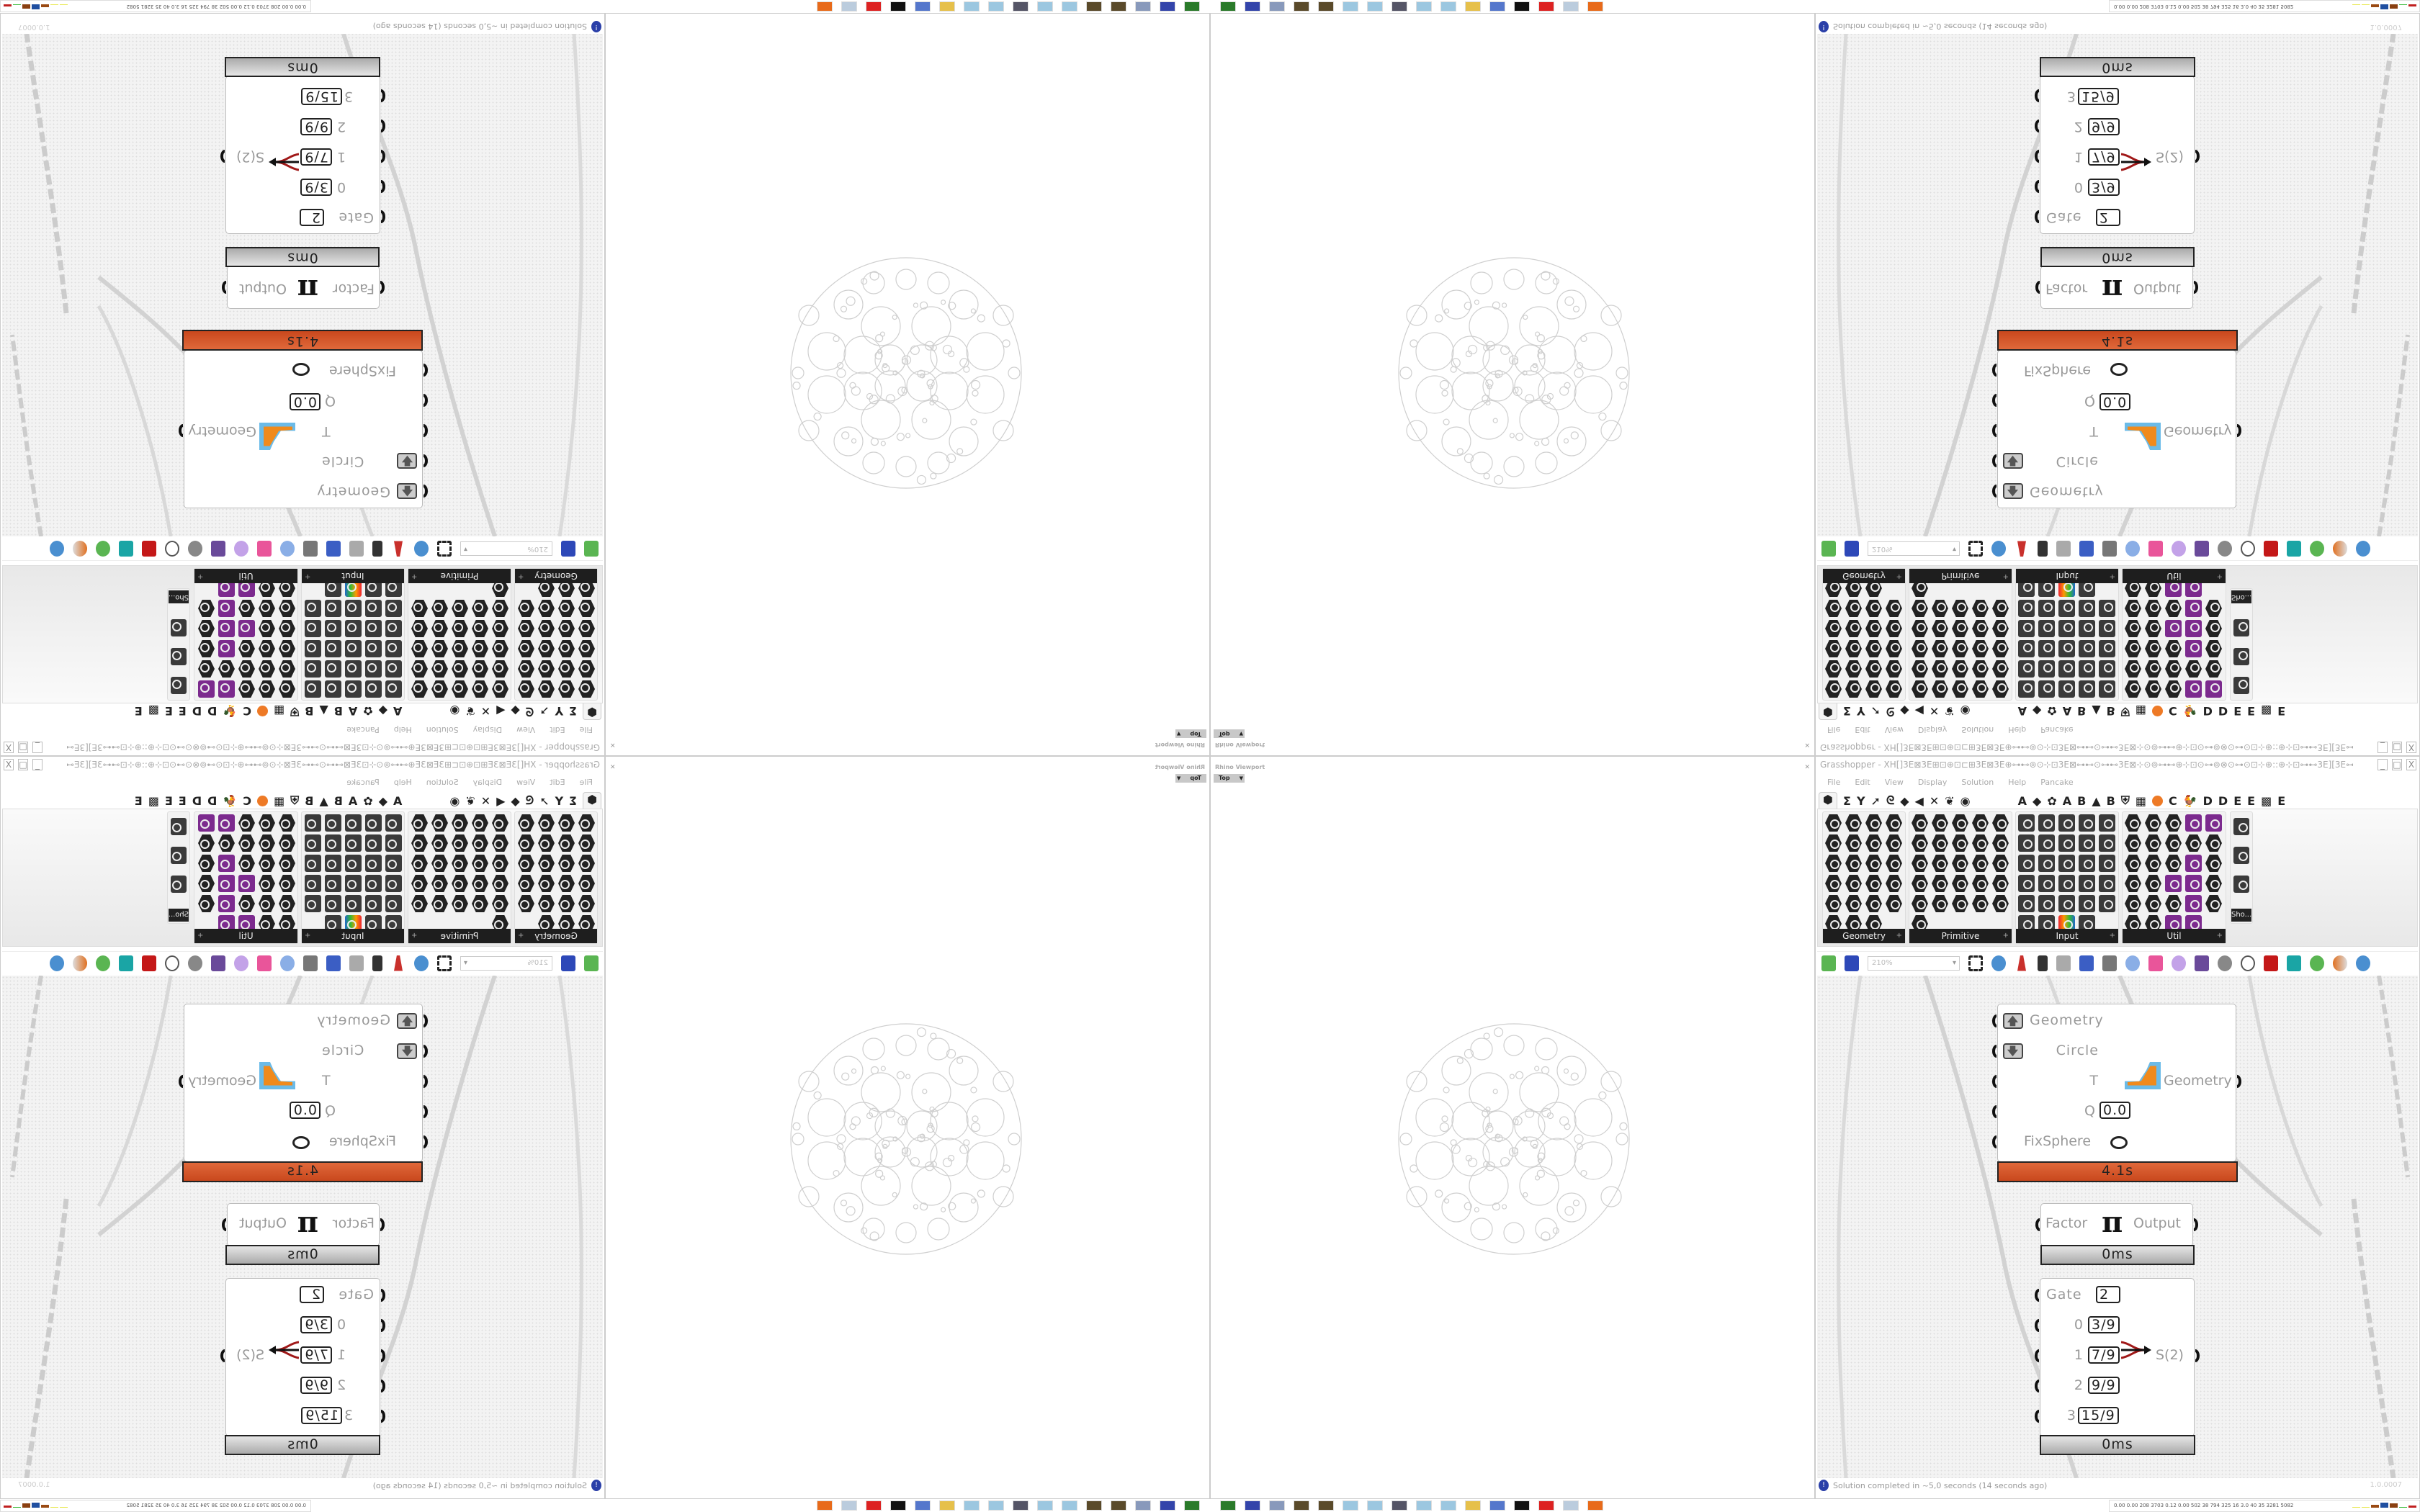  I want to click on menu-view: View, so click(526, 729).